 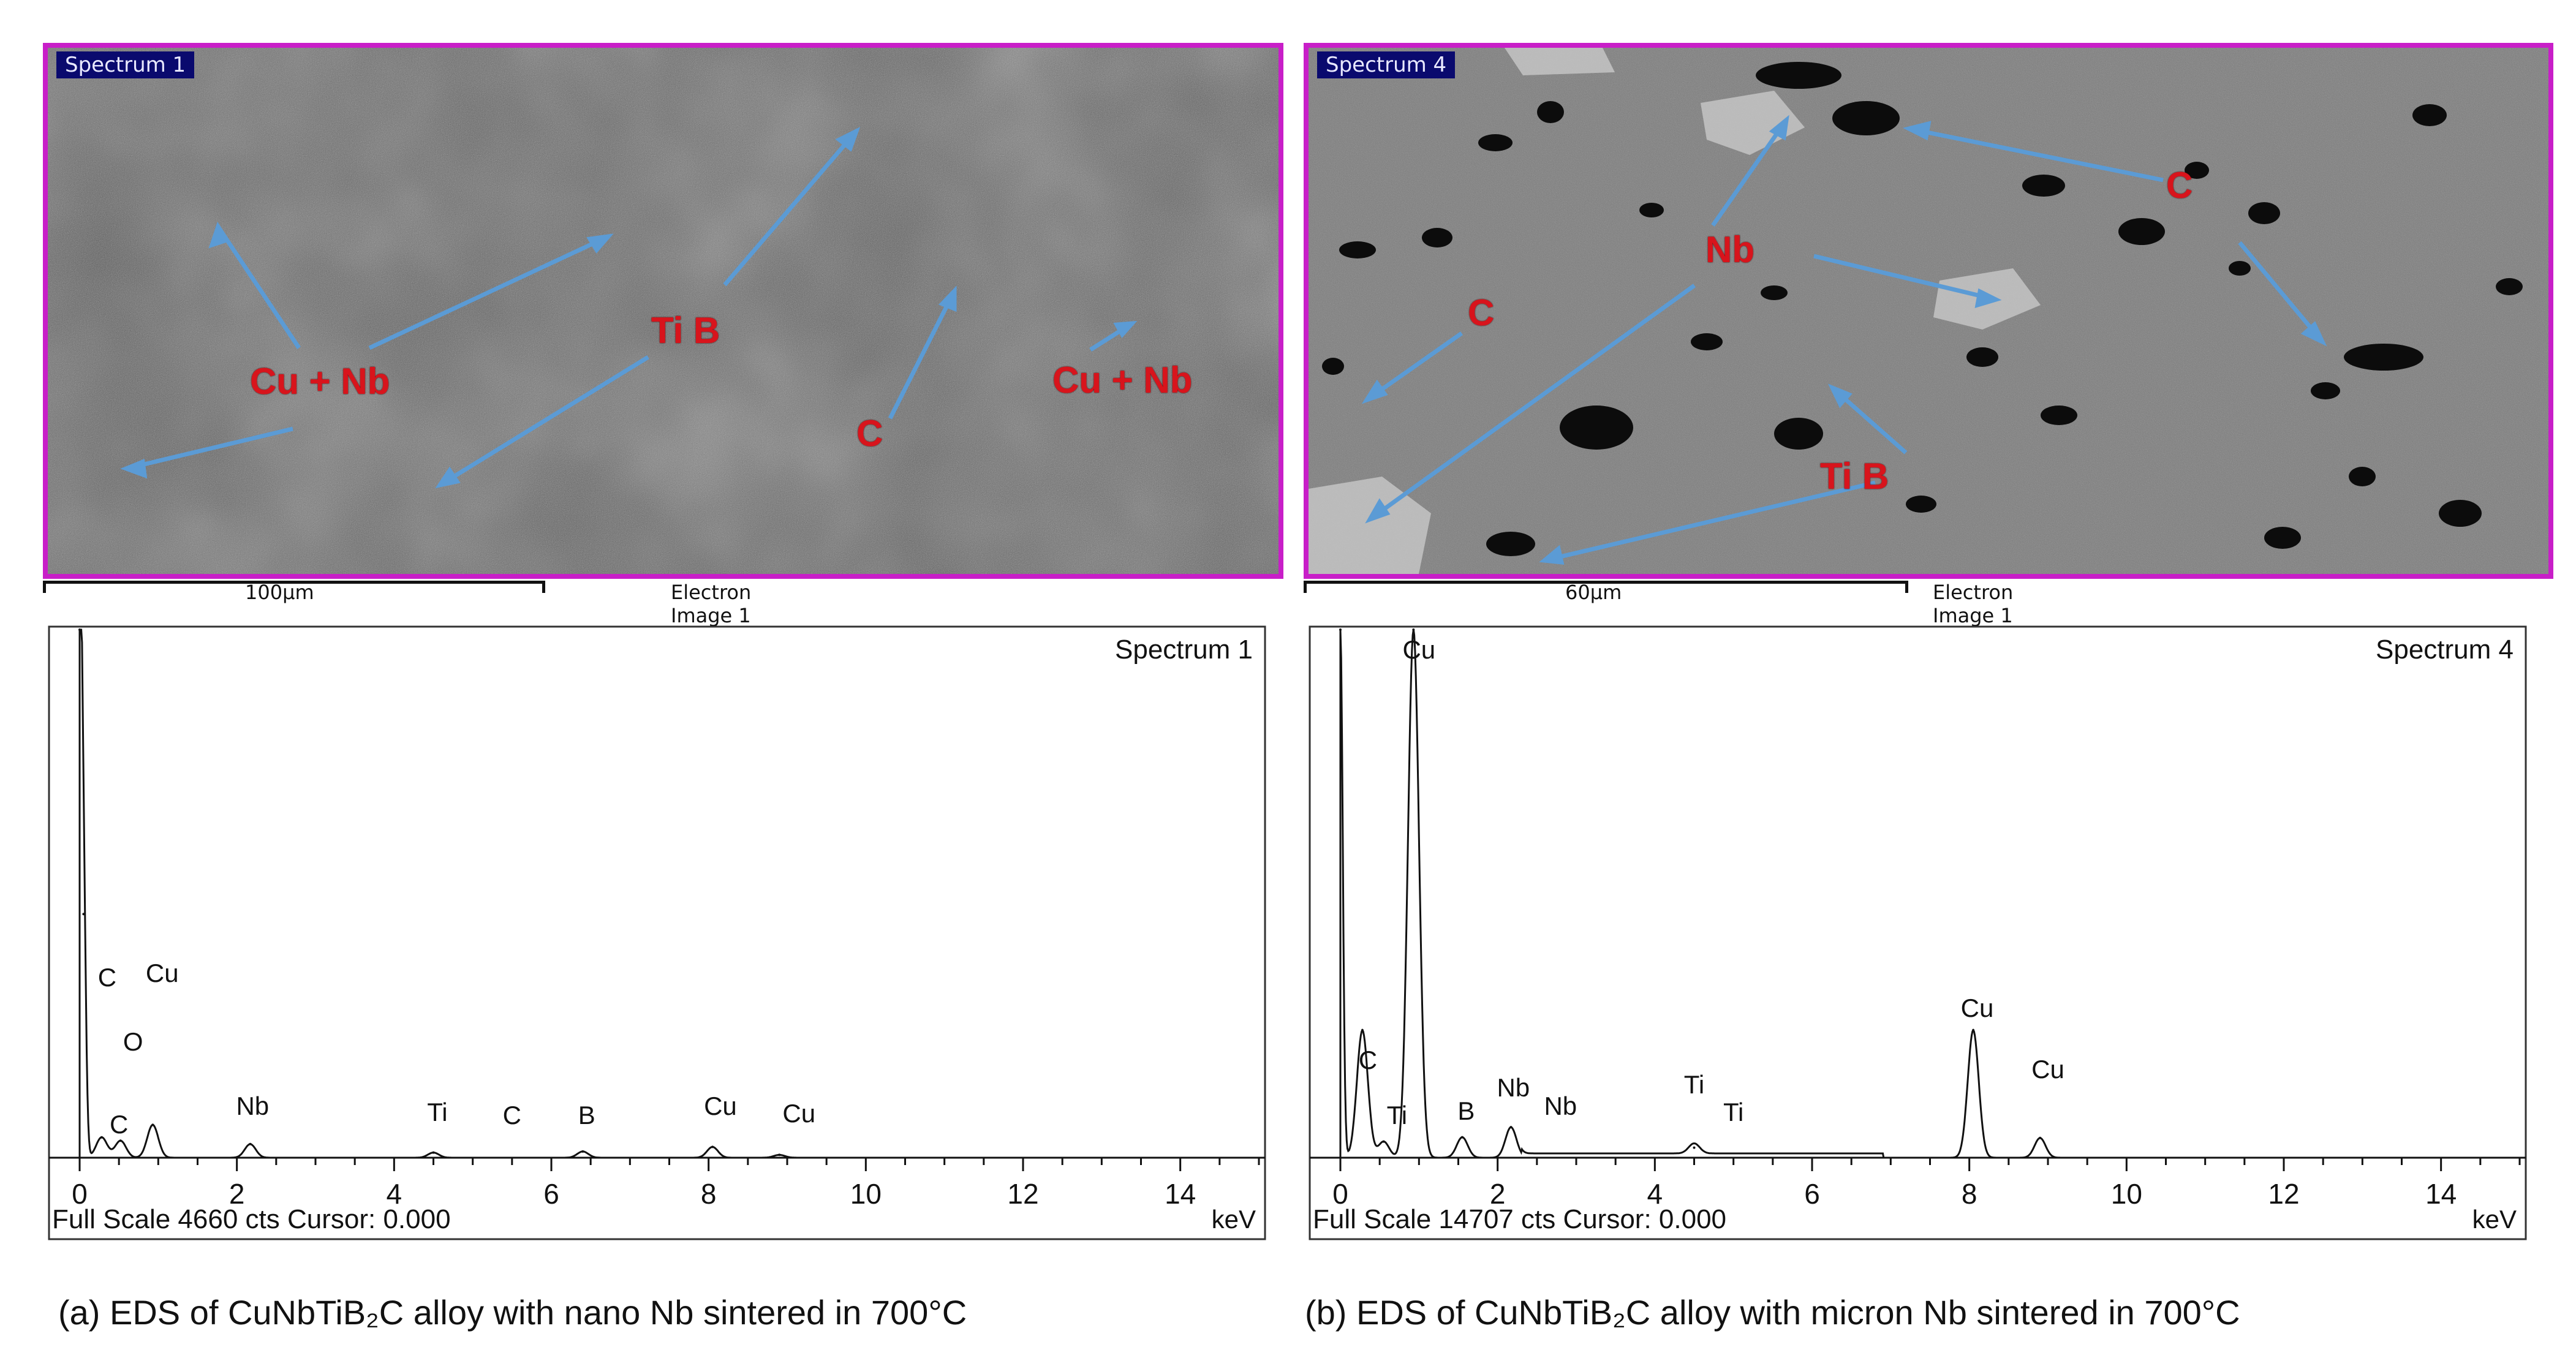 I want to click on peak-label: O, so click(x=133, y=1041).